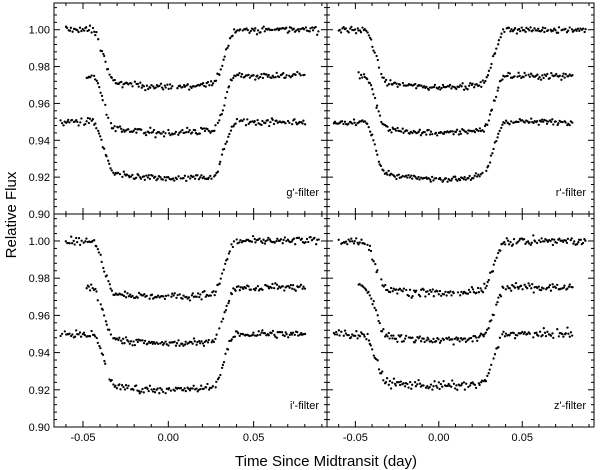  What do you see at coordinates (39, 31) in the screenshot?
I see `y-tick-label: 1.00` at bounding box center [39, 31].